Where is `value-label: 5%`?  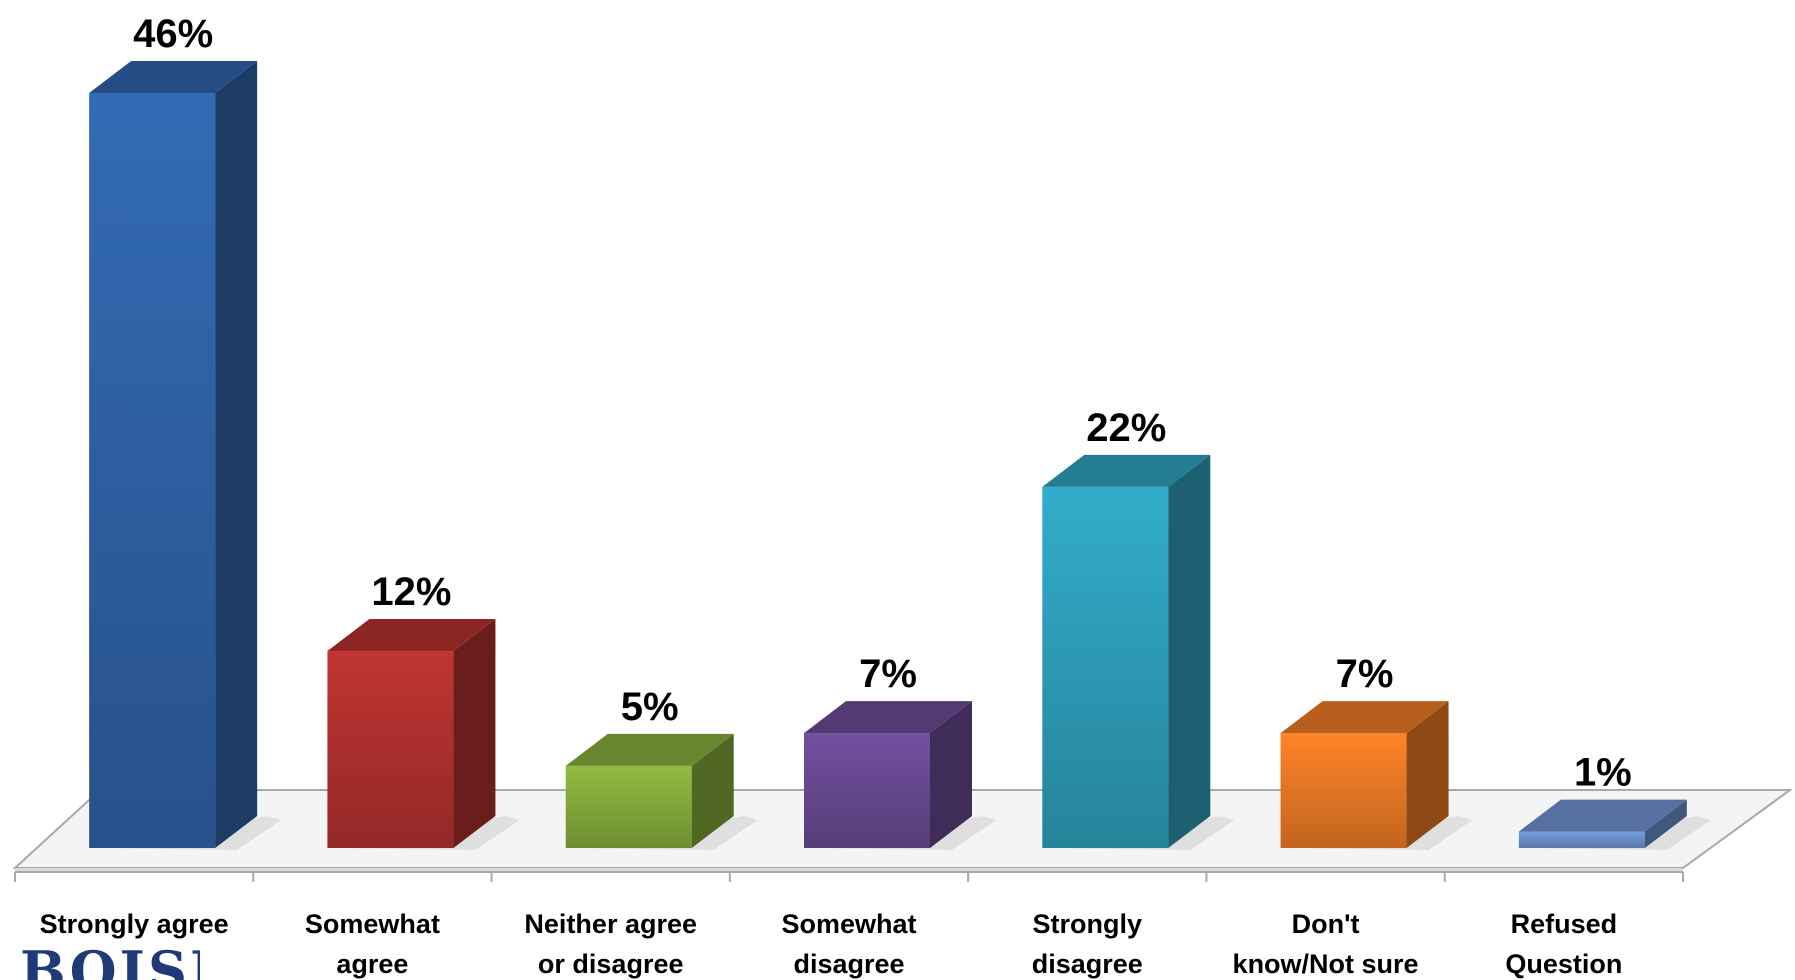 value-label: 5% is located at coordinates (650, 707).